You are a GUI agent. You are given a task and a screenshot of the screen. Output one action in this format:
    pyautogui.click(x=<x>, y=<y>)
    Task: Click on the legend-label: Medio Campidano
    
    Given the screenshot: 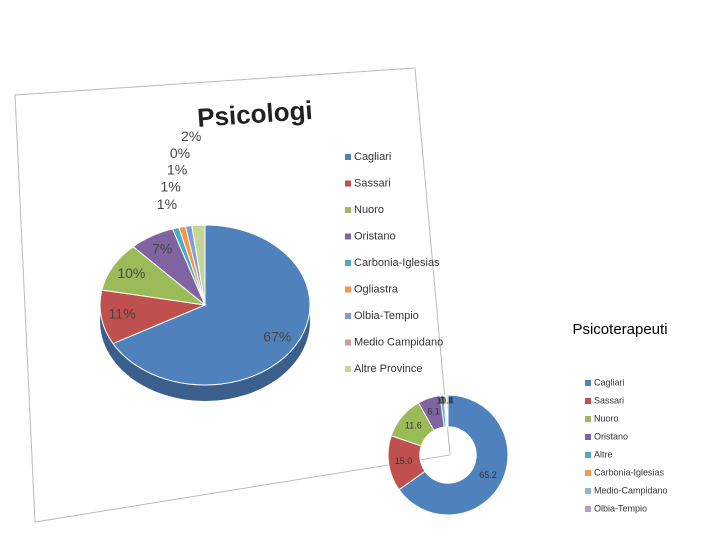 What is the action you would take?
    pyautogui.click(x=398, y=342)
    